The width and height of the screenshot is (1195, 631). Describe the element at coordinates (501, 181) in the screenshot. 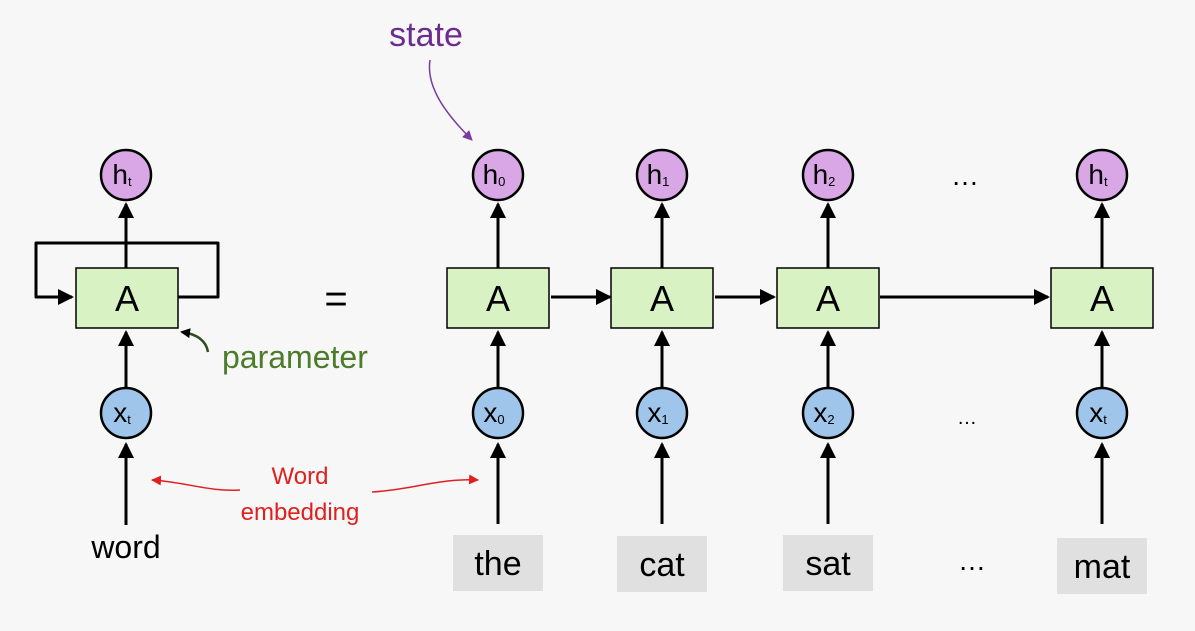

I see `state-sub-0: 0` at that location.